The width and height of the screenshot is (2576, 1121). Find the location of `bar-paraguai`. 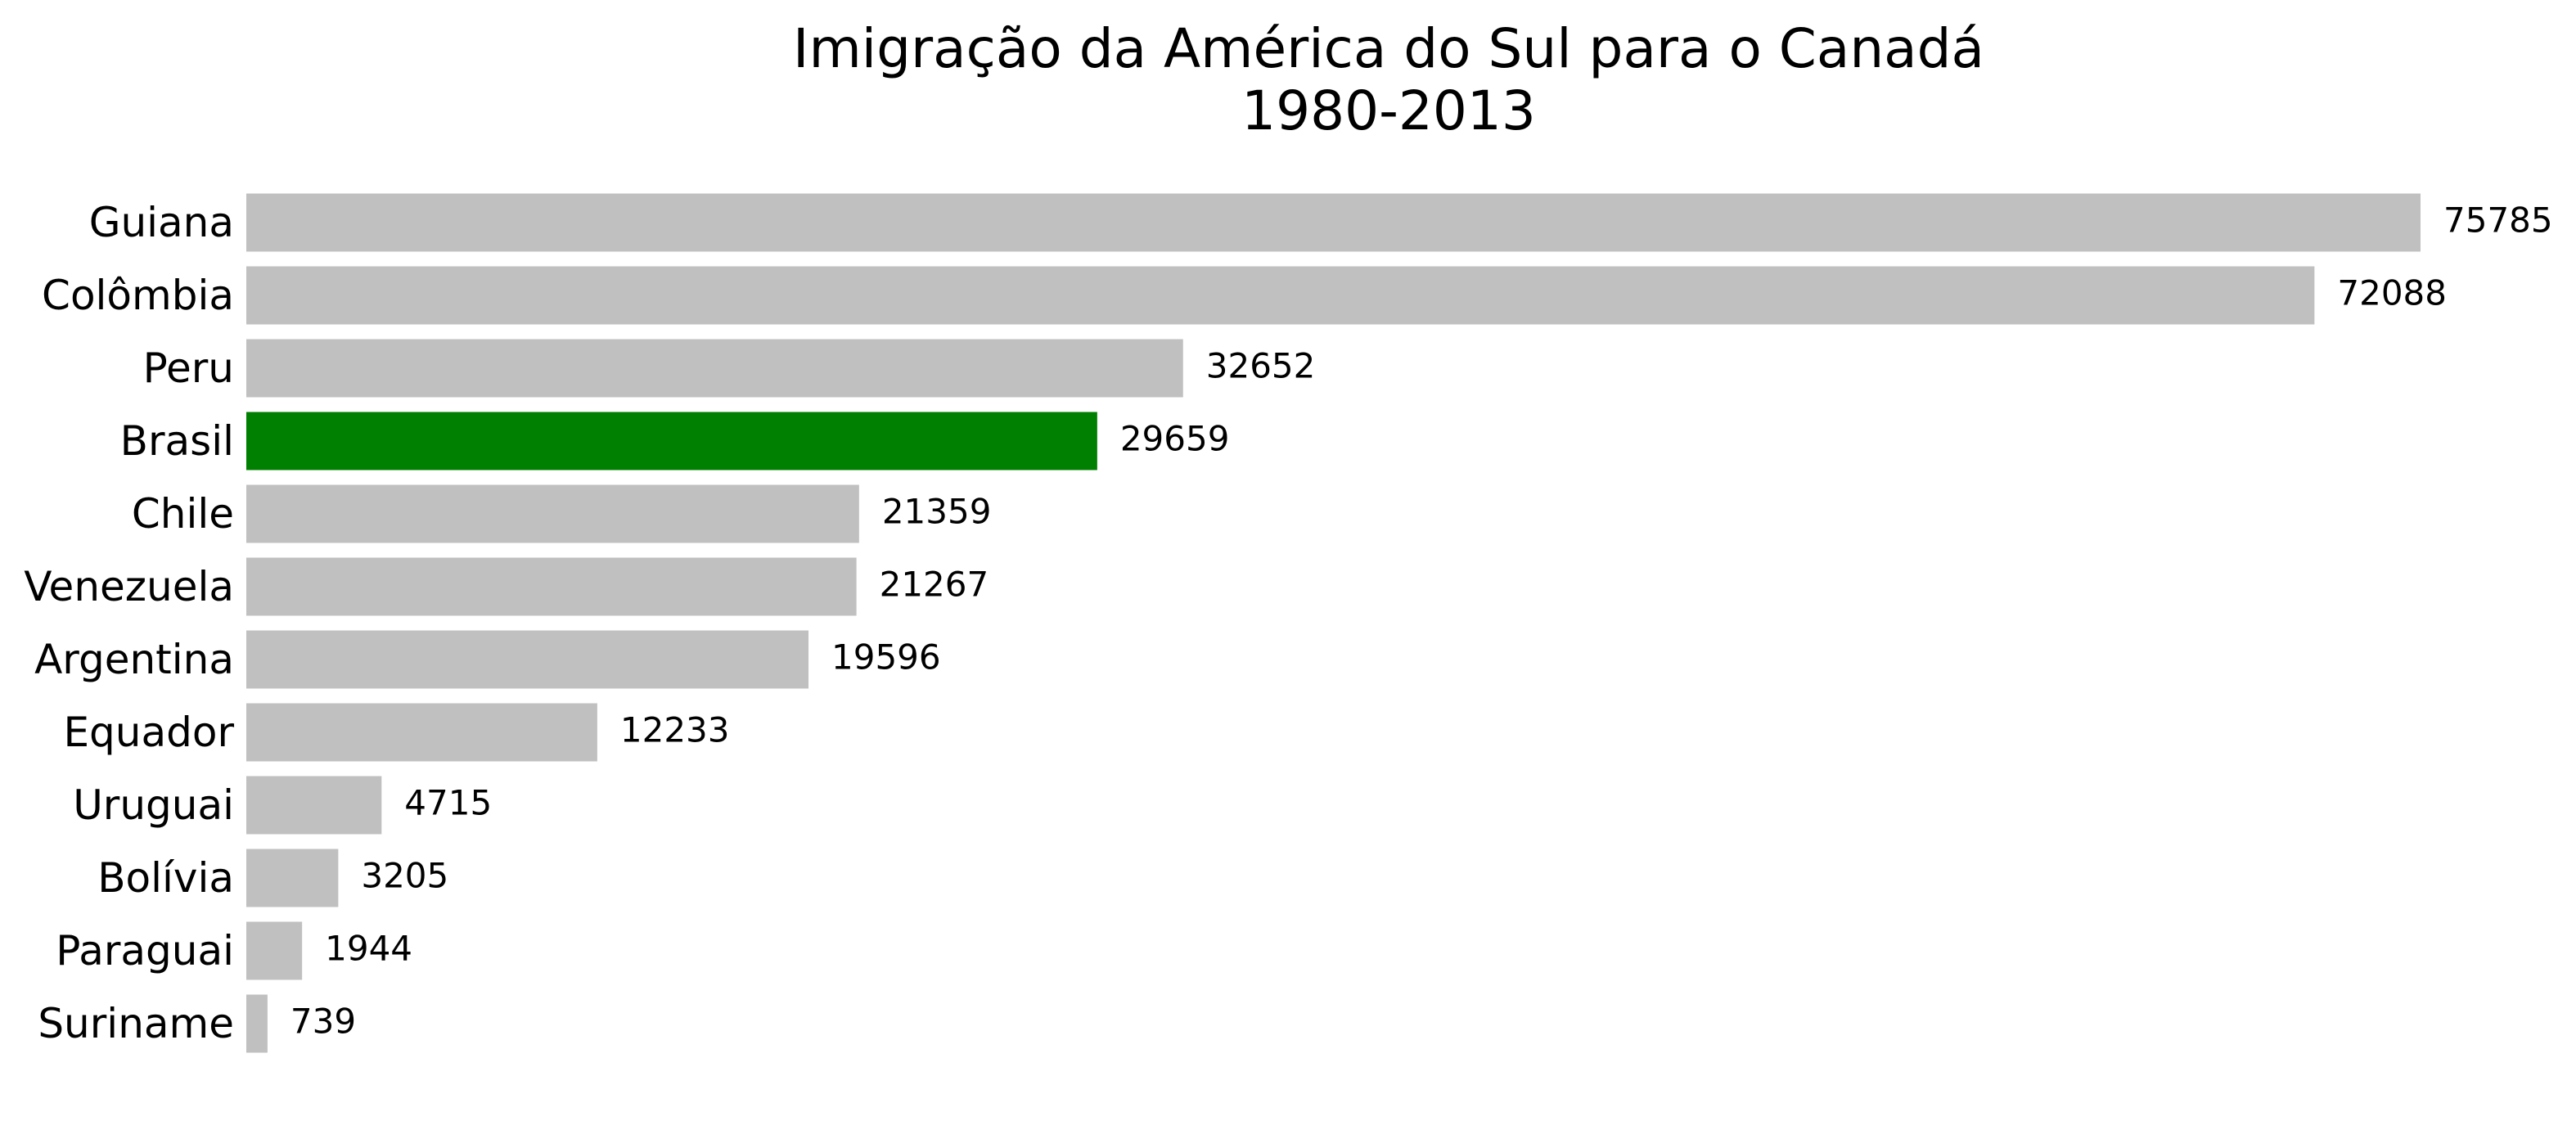

bar-paraguai is located at coordinates (274, 950).